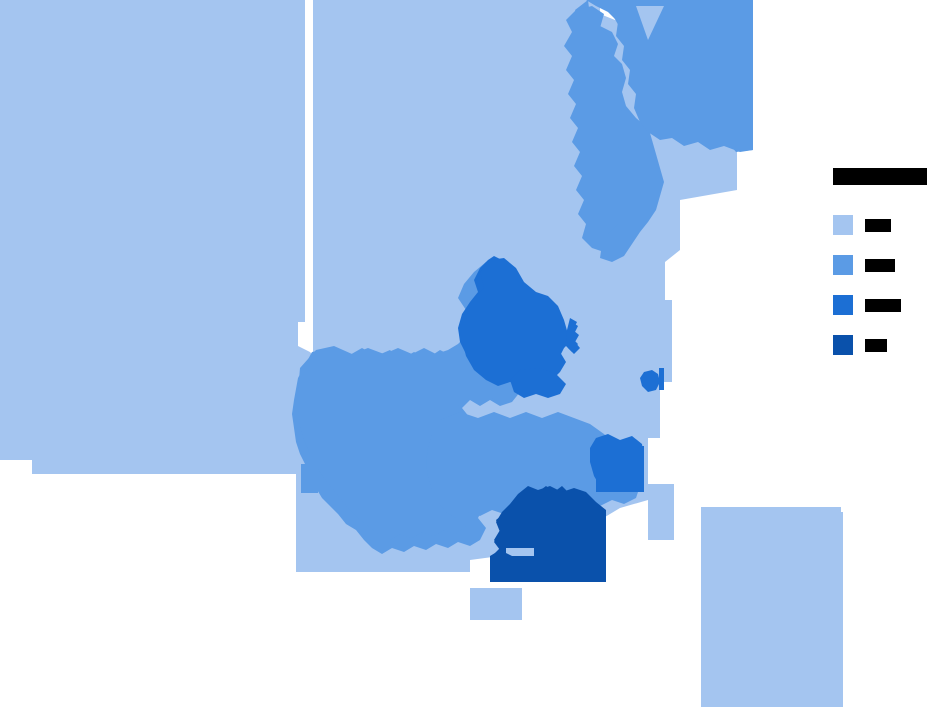  I want to click on region-southeast-block, so click(771, 607).